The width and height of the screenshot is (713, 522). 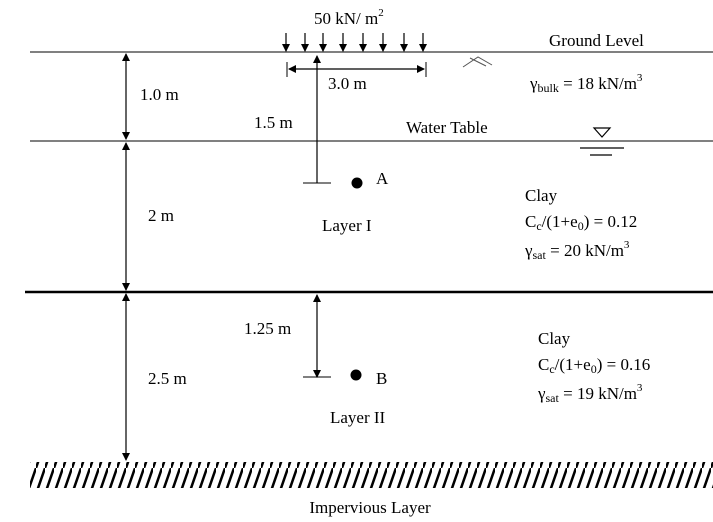 What do you see at coordinates (167, 378) in the screenshot?
I see `layer2-thickness: 2.5 m` at bounding box center [167, 378].